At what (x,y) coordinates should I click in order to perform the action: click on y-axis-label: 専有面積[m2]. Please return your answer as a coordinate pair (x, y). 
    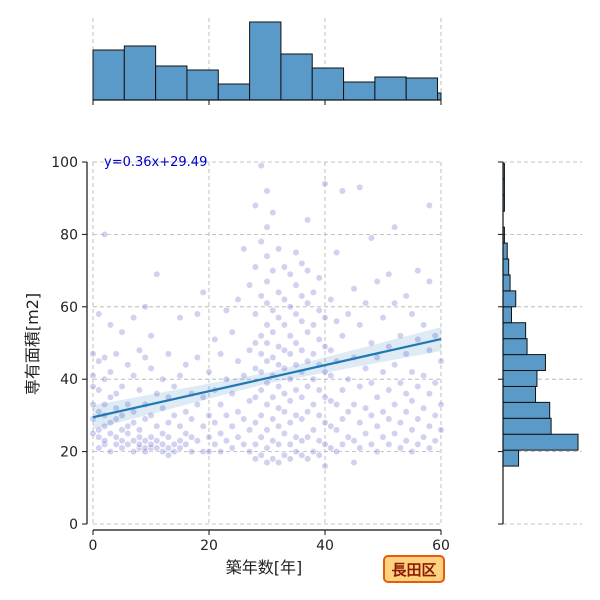
    Looking at the image, I should click on (32, 344).